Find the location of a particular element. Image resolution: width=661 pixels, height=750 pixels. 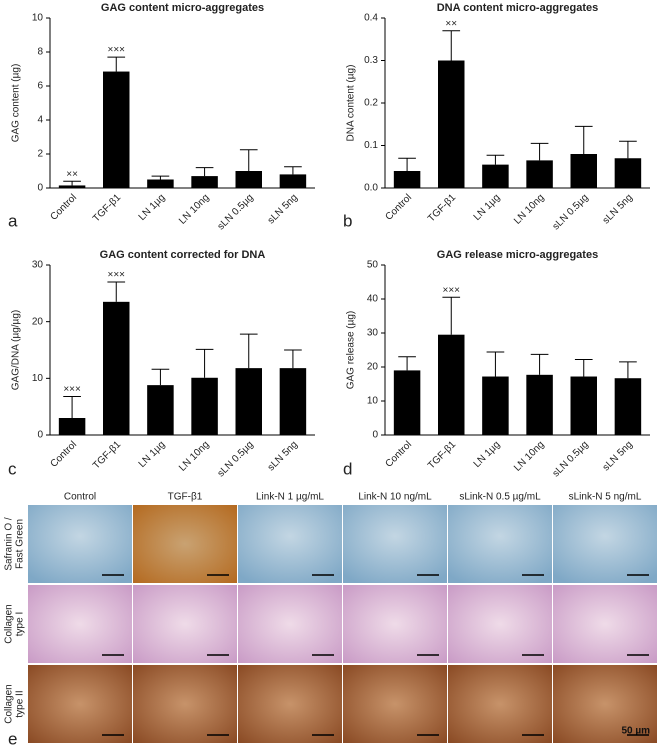

y-tick-label: 0.0 is located at coordinates (371, 188).